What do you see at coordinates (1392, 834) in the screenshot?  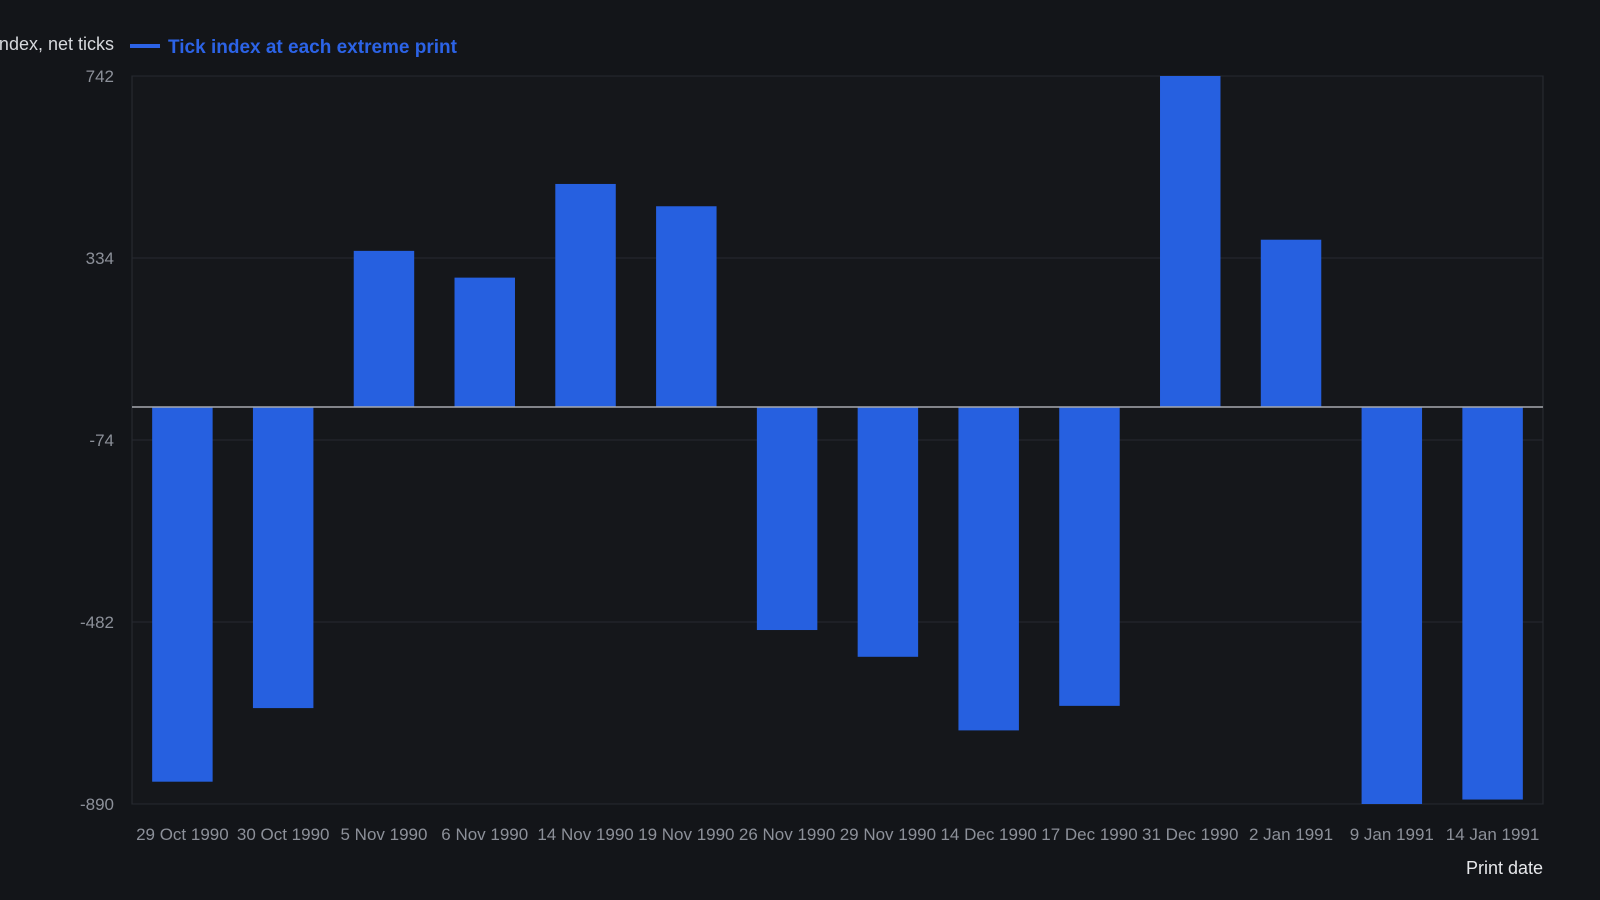 I see `x-tick-label: 9 Jan 1991` at bounding box center [1392, 834].